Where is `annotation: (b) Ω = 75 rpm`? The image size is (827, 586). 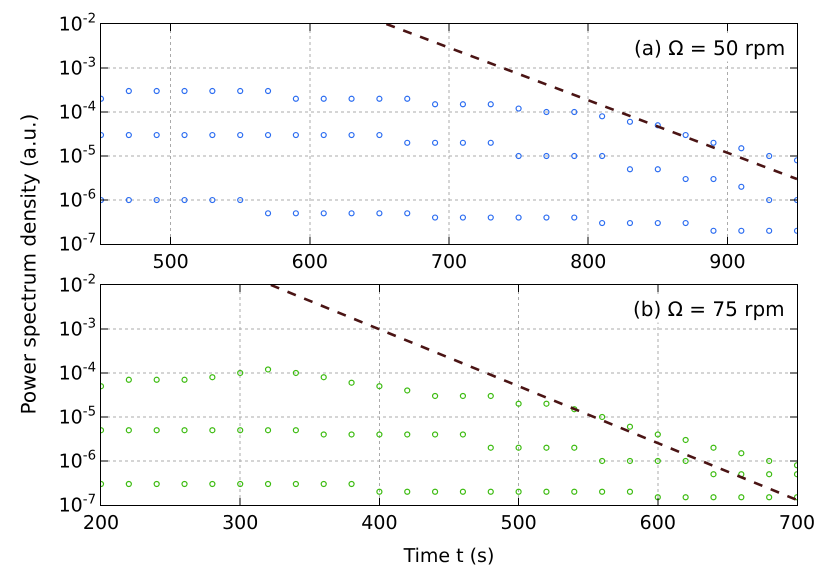 annotation: (b) Ω = 75 rpm is located at coordinates (709, 309).